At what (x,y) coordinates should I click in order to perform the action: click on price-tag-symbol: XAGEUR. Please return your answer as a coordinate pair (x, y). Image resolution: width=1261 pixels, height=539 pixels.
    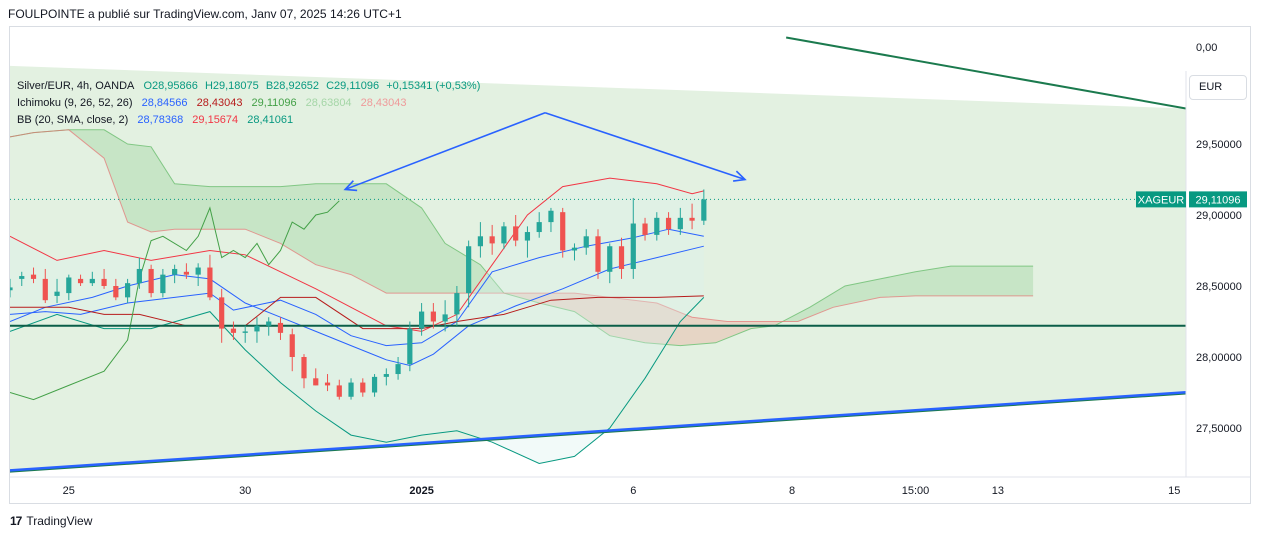
    Looking at the image, I should click on (1161, 200).